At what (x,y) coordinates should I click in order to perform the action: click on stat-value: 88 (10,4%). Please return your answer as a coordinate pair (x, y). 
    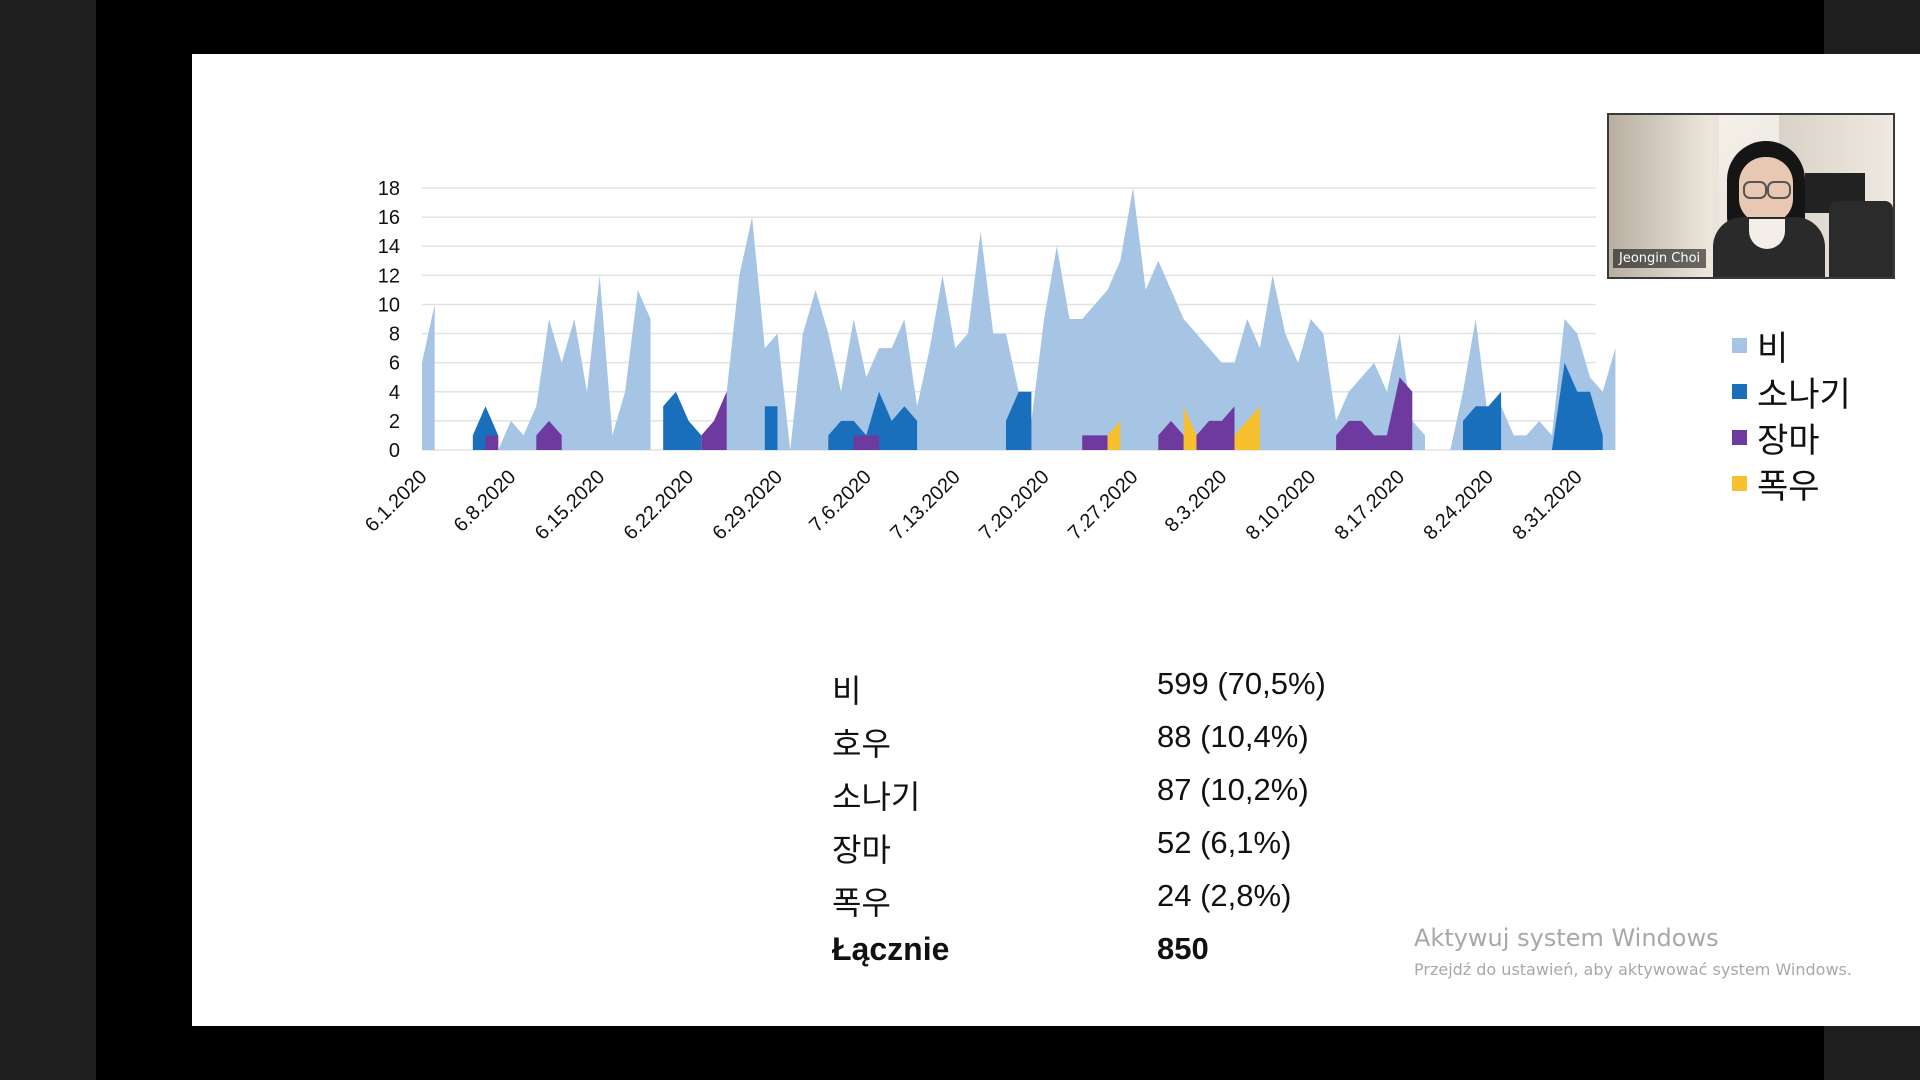
    Looking at the image, I should click on (1233, 736).